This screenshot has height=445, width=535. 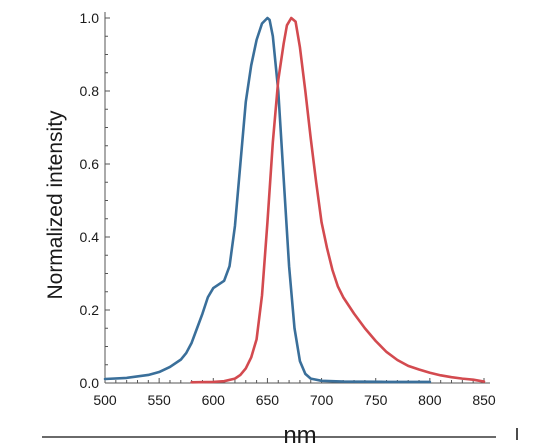 I want to click on y-tick-label: 0.0, so click(x=90, y=383).